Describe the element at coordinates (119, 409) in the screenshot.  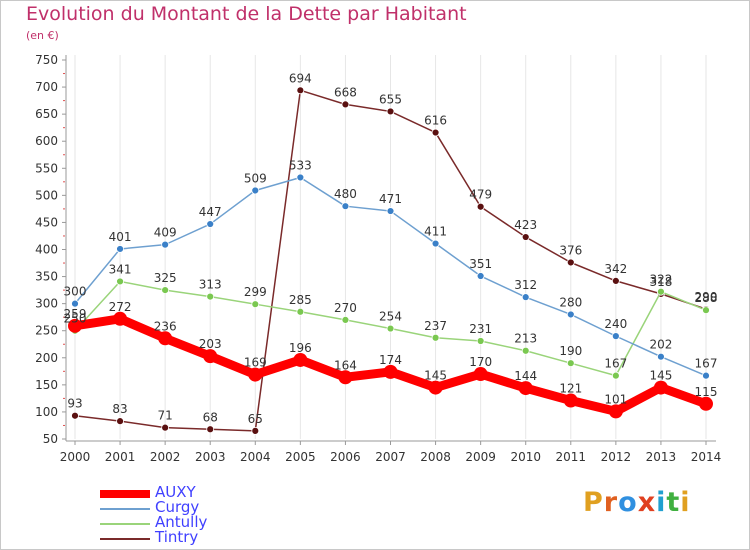
I see `data-label-tintry: 83` at that location.